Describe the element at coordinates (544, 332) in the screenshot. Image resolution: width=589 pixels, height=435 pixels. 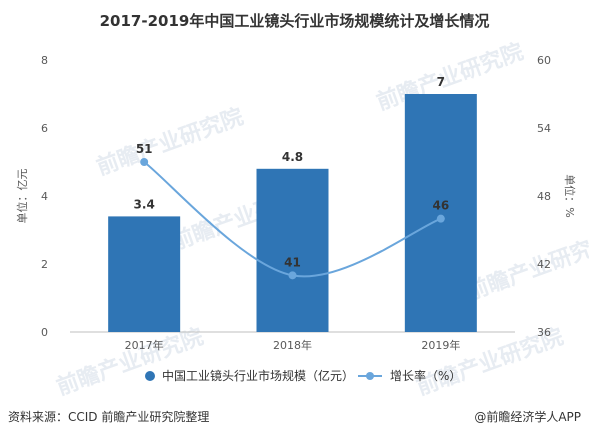
I see `y-right-tick-label: 36` at that location.